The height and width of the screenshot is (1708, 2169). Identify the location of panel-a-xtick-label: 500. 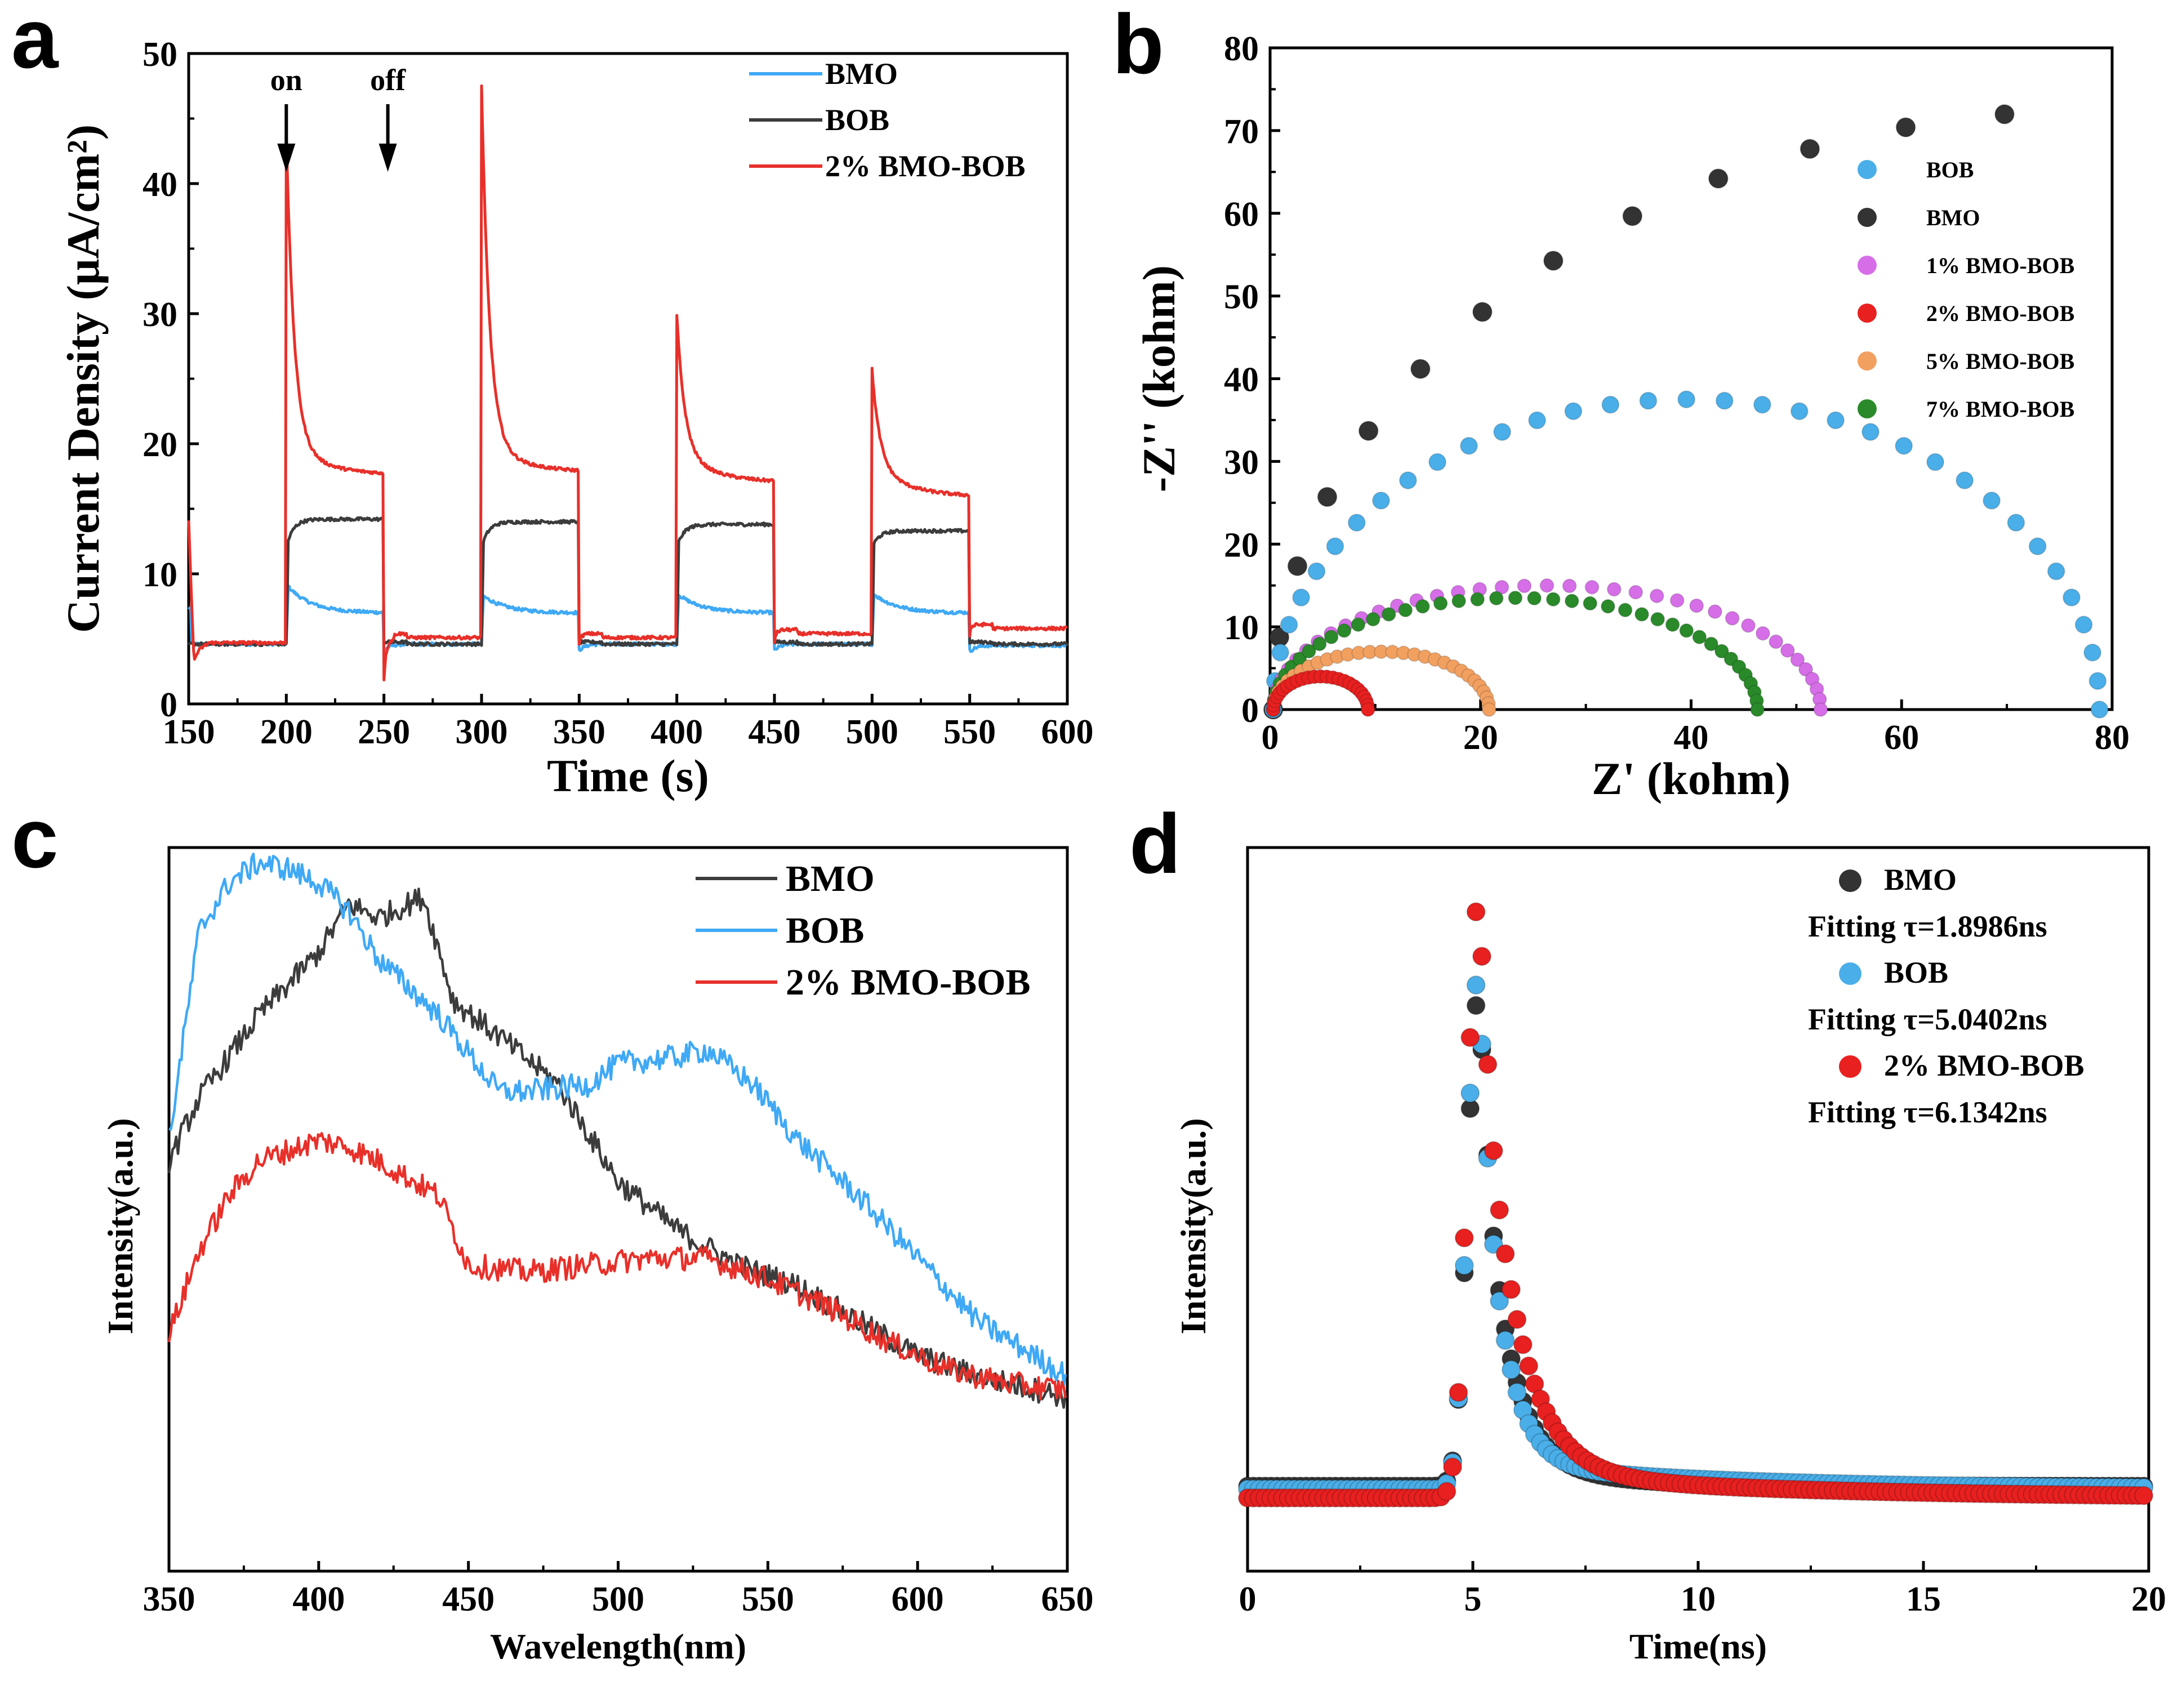
(872, 732).